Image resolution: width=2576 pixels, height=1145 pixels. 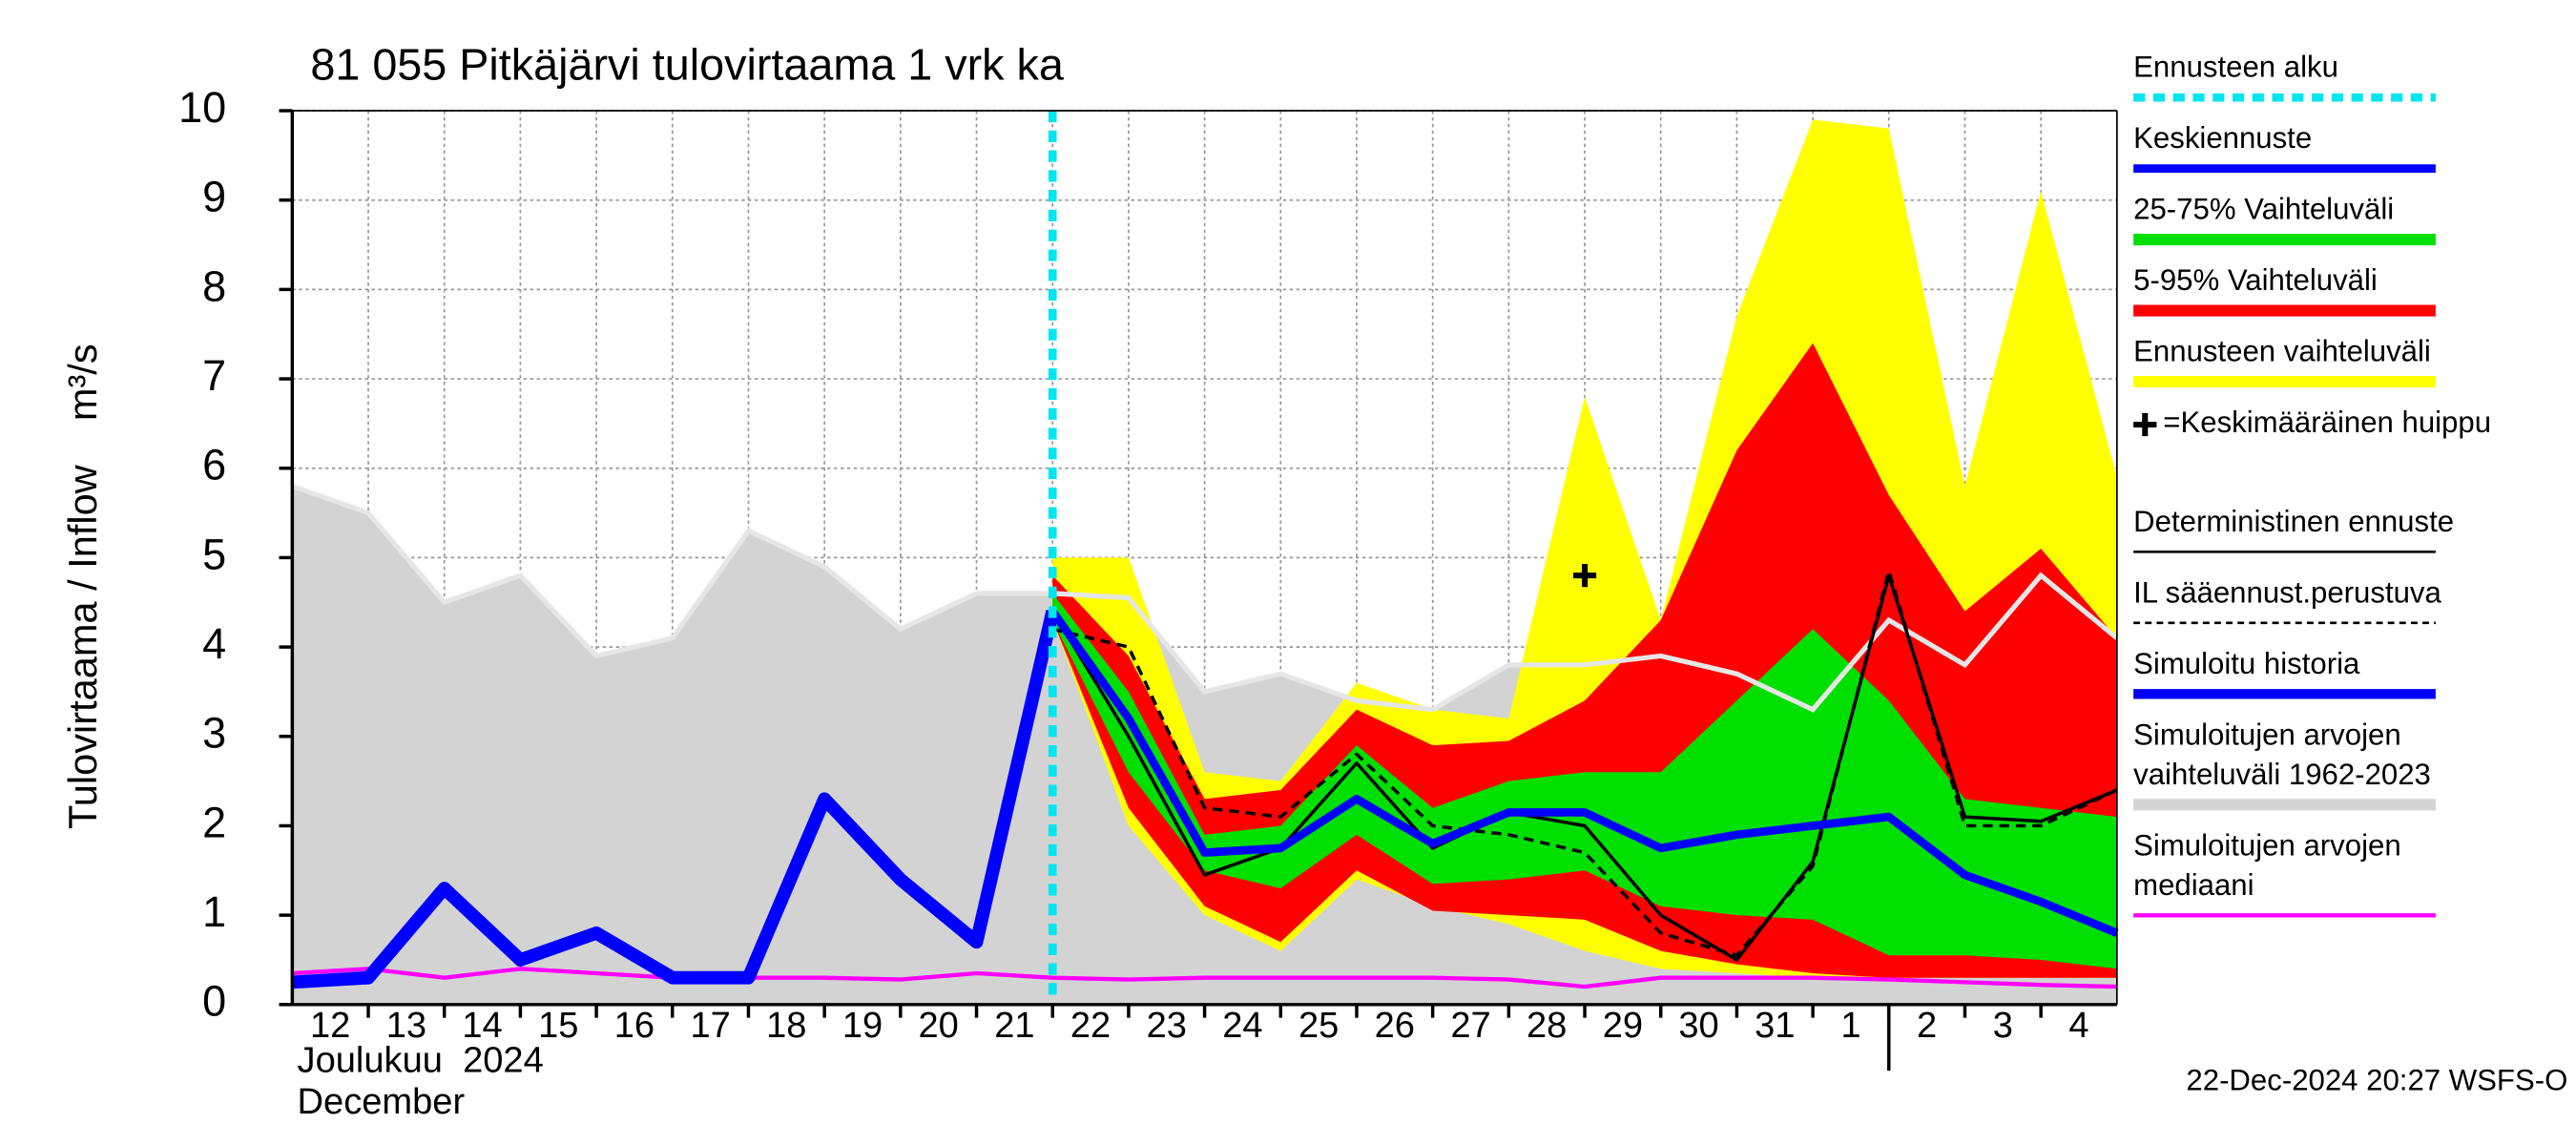 What do you see at coordinates (1775, 1026) in the screenshot?
I see `x-tick-label: 31` at bounding box center [1775, 1026].